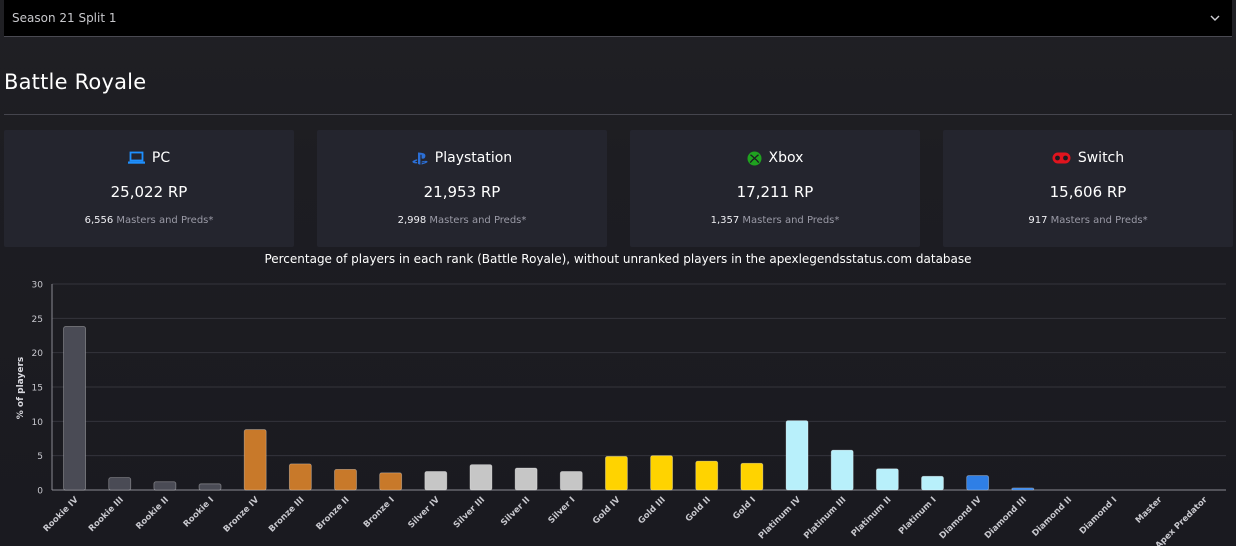 The width and height of the screenshot is (1236, 546). What do you see at coordinates (64, 18) in the screenshot?
I see `season-select-value: Season 21 Split 1` at bounding box center [64, 18].